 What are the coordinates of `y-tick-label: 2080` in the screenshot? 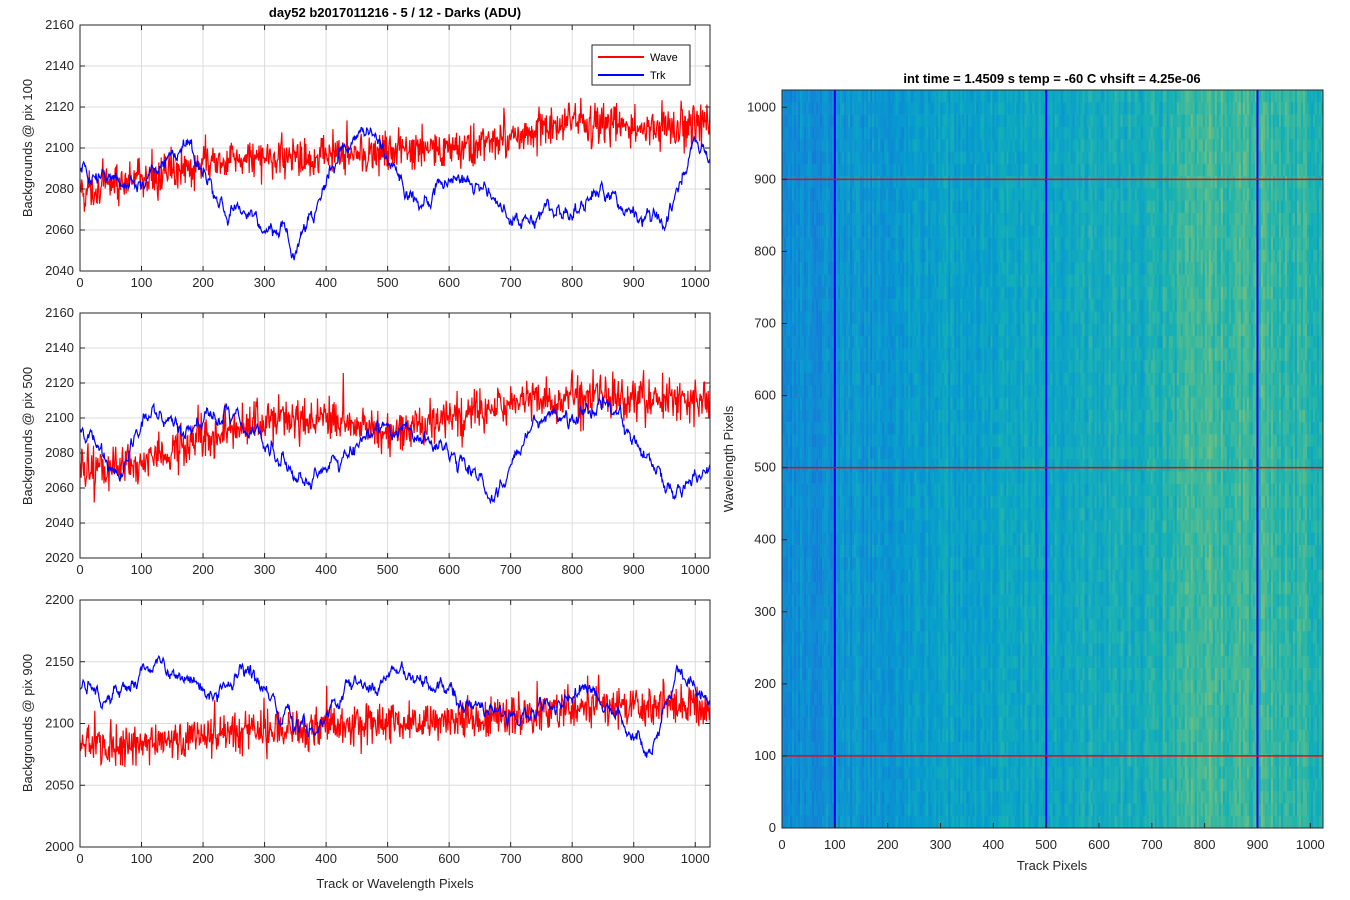 It's located at (59, 452).